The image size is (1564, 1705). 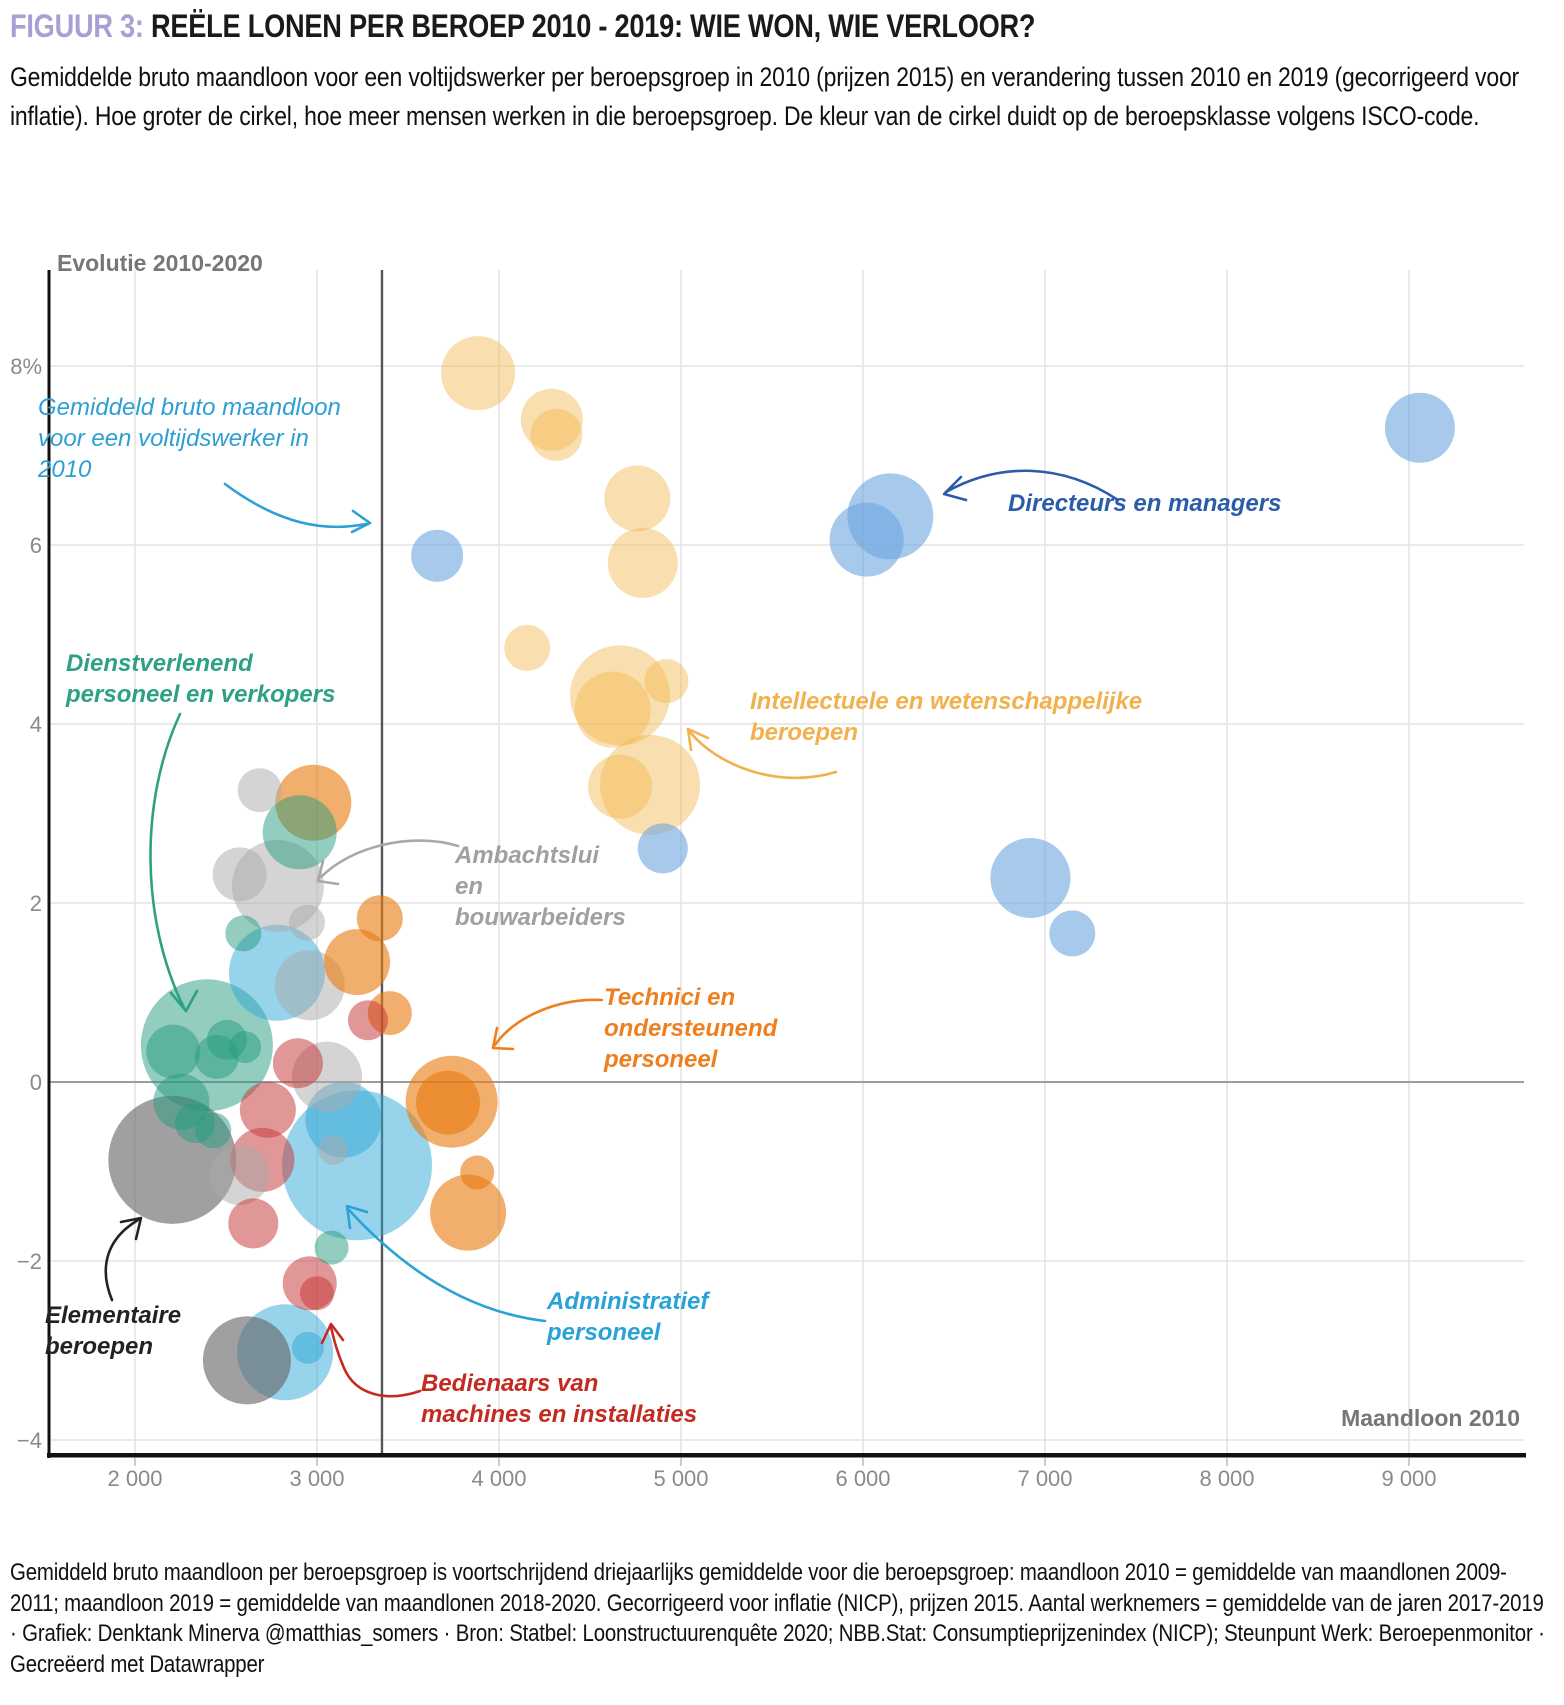 What do you see at coordinates (122, 1260) in the screenshot?
I see `elementaire-arrow` at bounding box center [122, 1260].